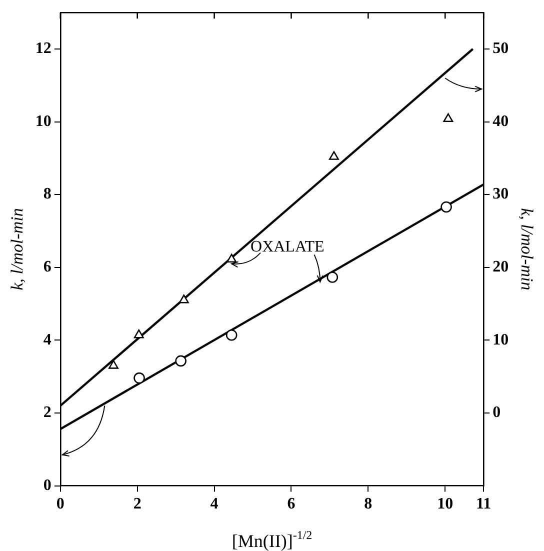 Image resolution: width=544 pixels, height=551 pixels. Describe the element at coordinates (287, 247) in the screenshot. I see `annotation: OXALATE` at that location.